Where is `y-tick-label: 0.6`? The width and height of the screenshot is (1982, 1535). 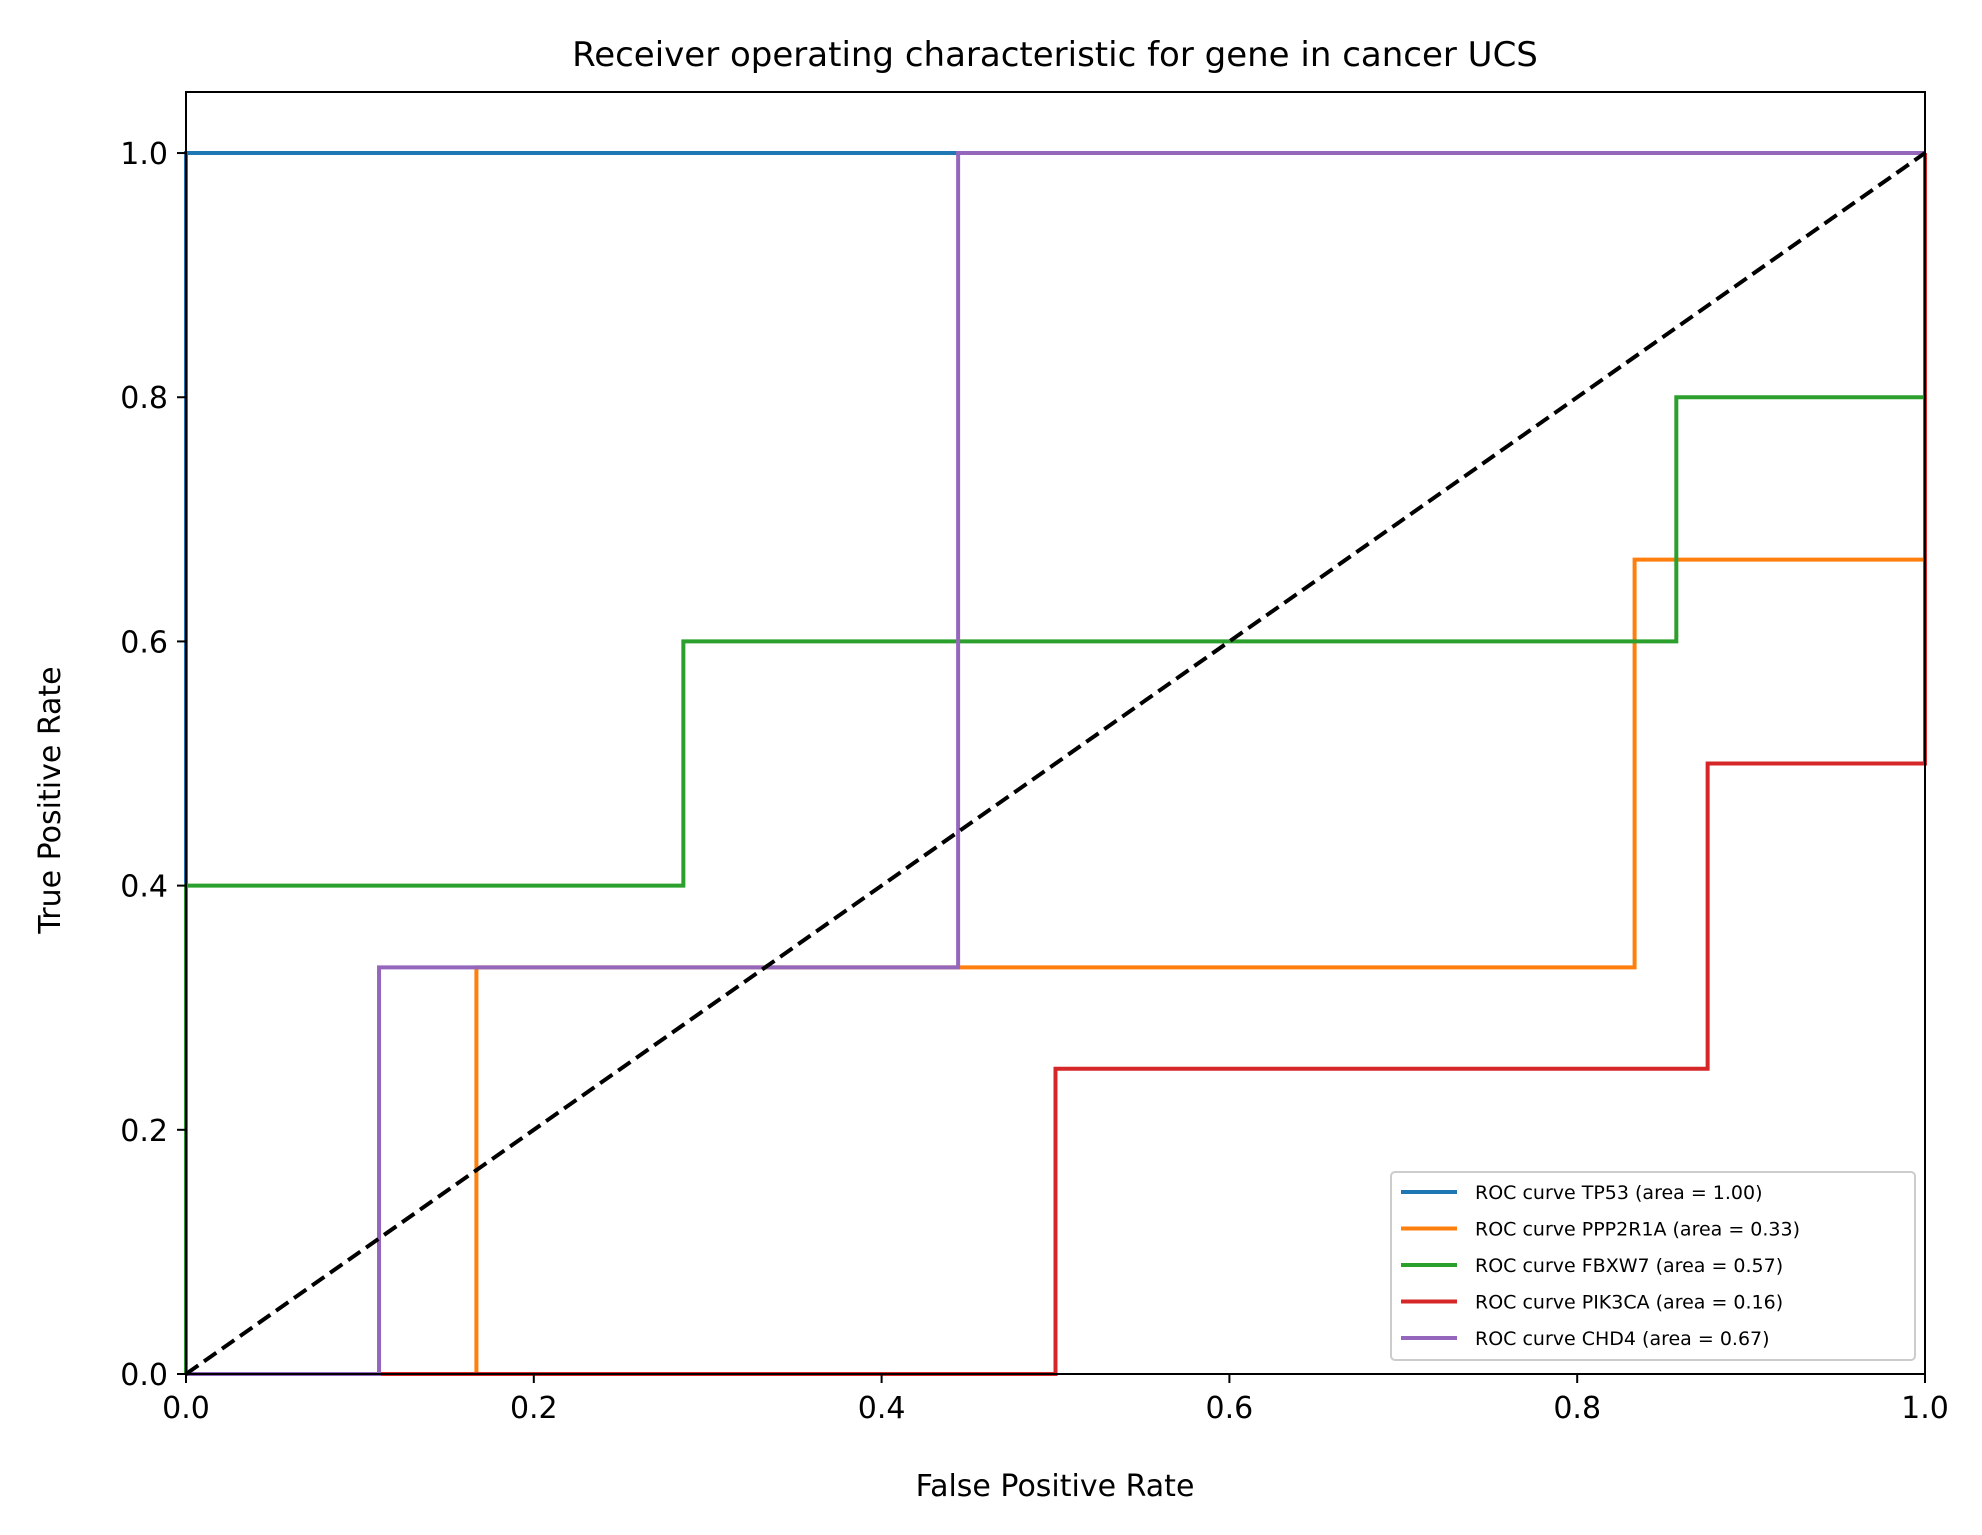 y-tick-label: 0.6 is located at coordinates (144, 642).